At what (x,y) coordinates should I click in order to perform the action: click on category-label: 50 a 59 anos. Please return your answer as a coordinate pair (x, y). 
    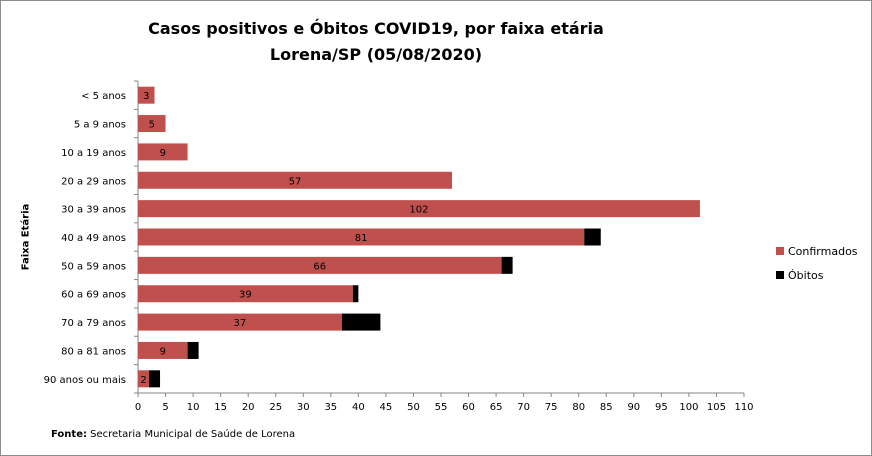
    Looking at the image, I should click on (93, 266).